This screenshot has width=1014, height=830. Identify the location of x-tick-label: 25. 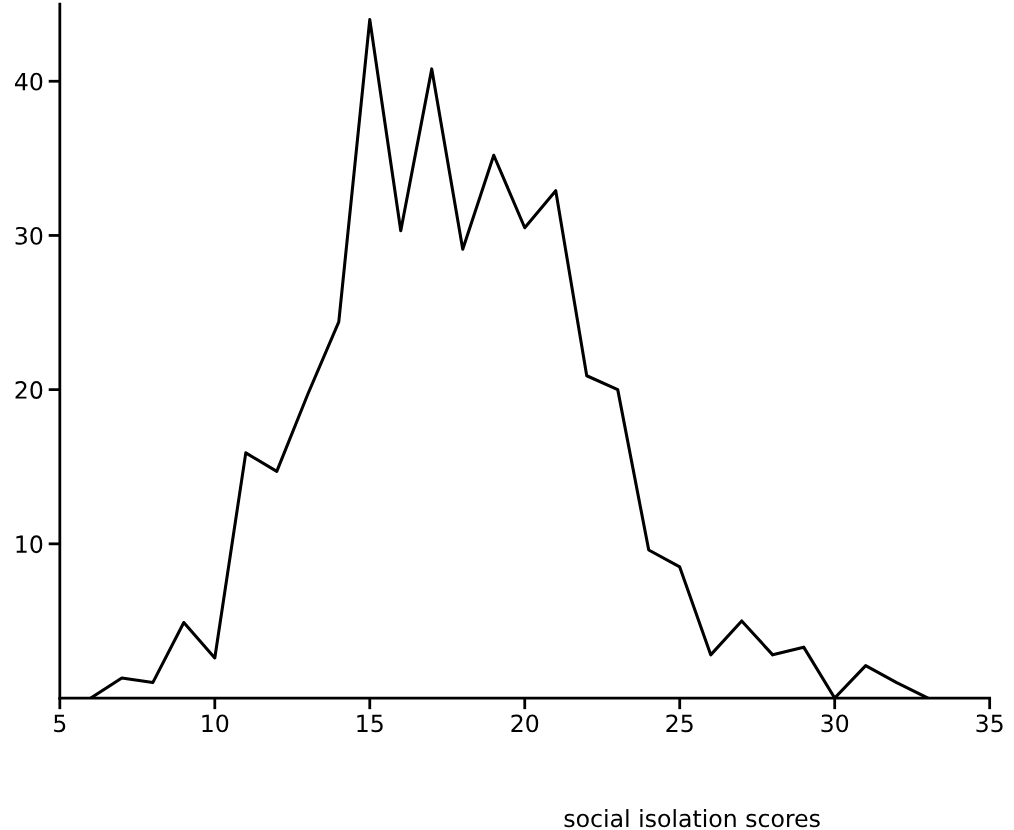
(679, 723).